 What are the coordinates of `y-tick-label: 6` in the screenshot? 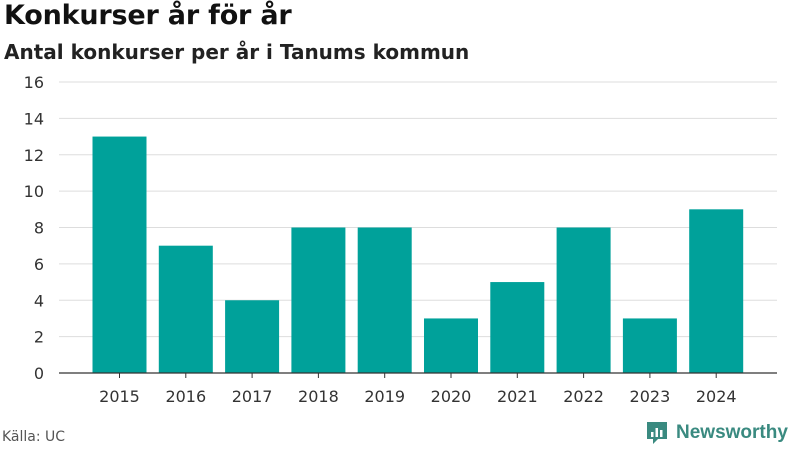 It's located at (39, 264).